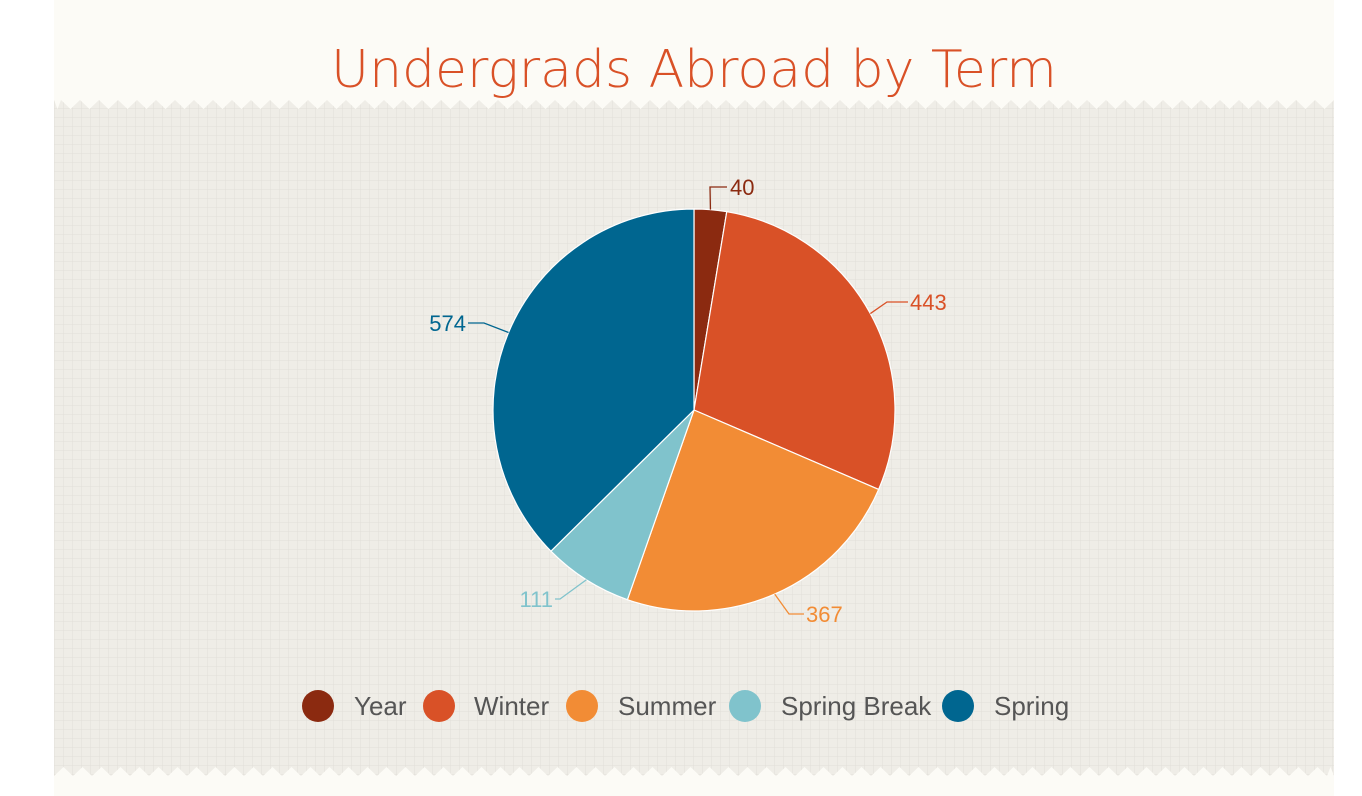 Image resolution: width=1362 pixels, height=796 pixels. What do you see at coordinates (582, 706) in the screenshot?
I see `legend-marker-summer` at bounding box center [582, 706].